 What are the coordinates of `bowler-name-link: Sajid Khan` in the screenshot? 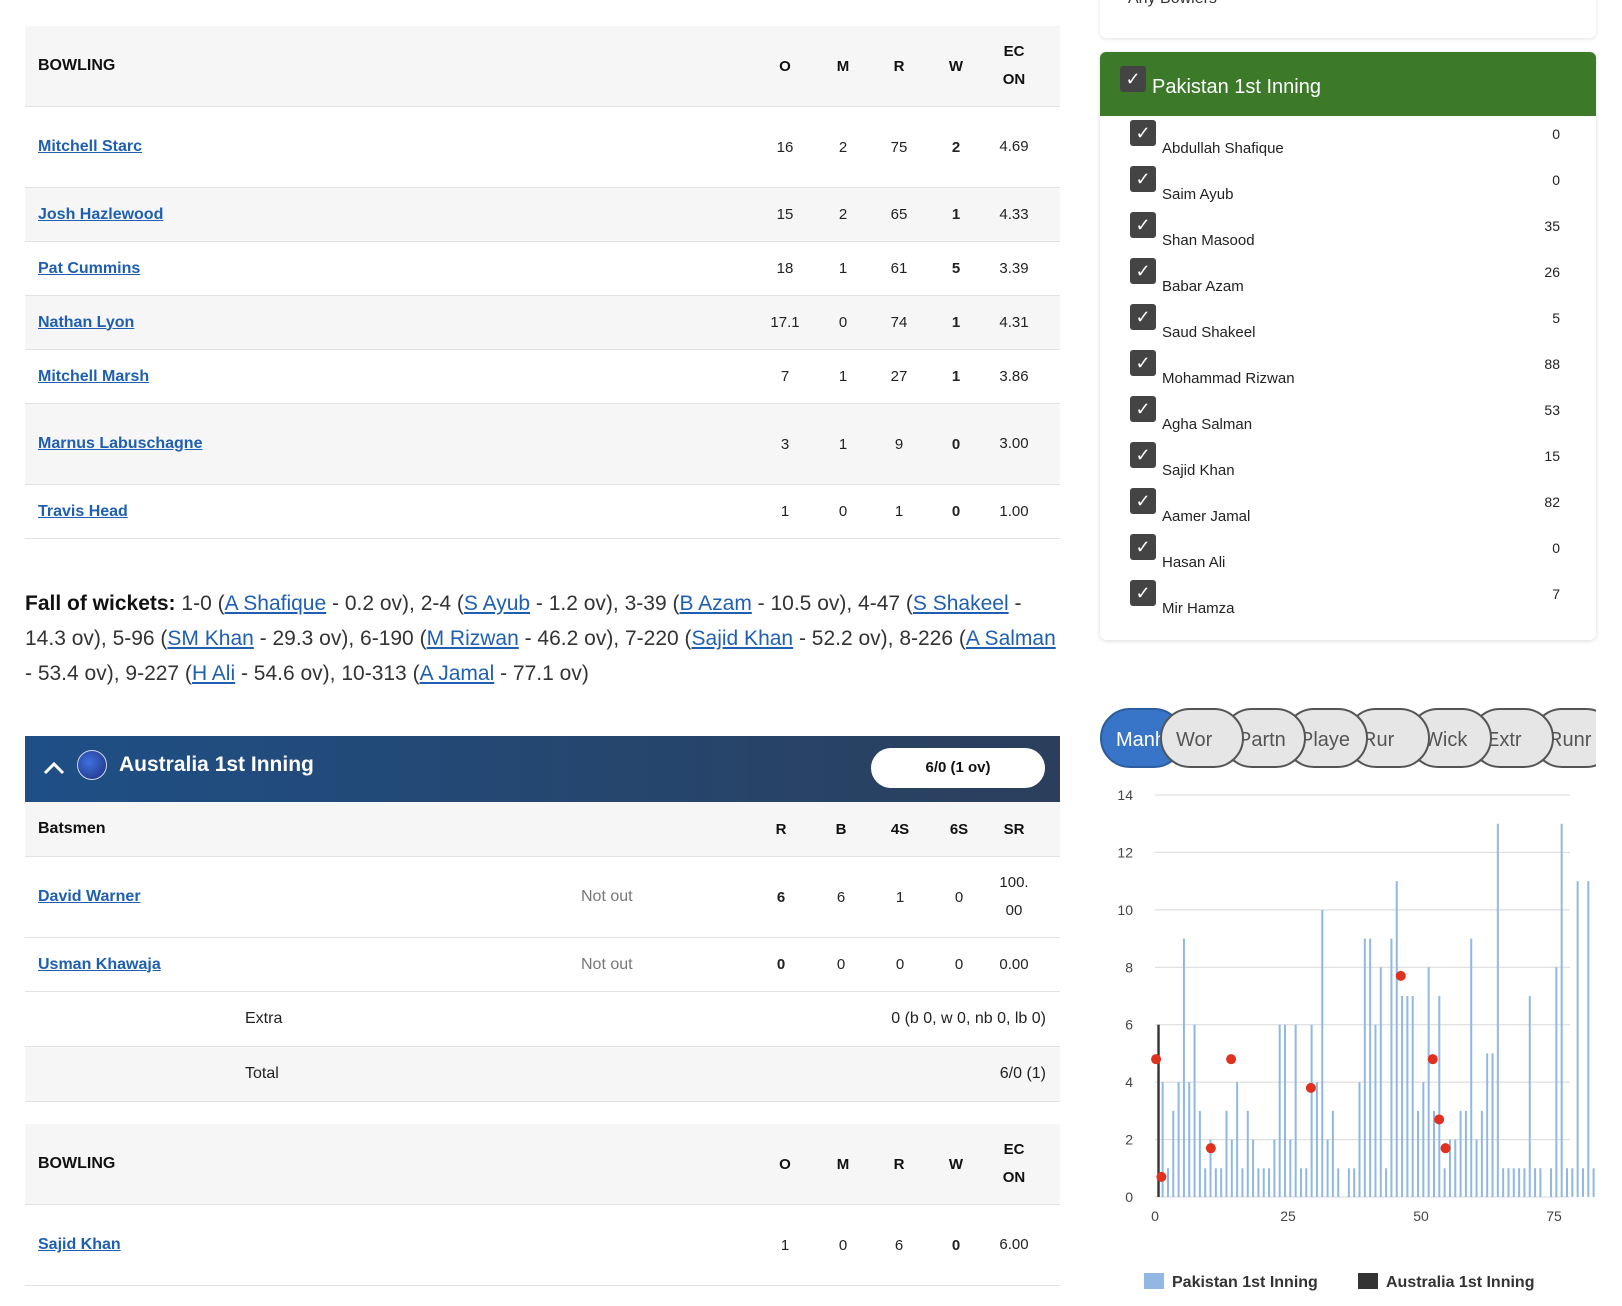 It's located at (79, 1244).